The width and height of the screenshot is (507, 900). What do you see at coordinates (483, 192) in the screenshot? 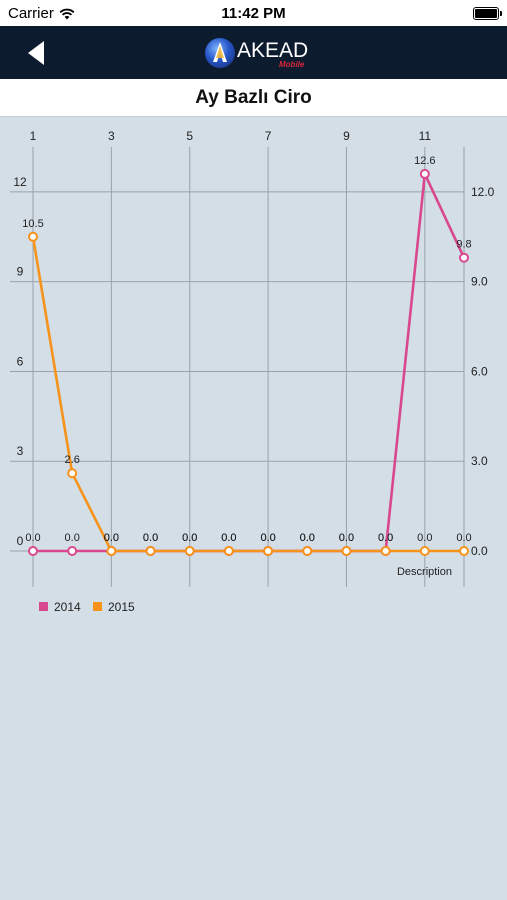
I see `y-tick-label-right: 12.0` at bounding box center [483, 192].